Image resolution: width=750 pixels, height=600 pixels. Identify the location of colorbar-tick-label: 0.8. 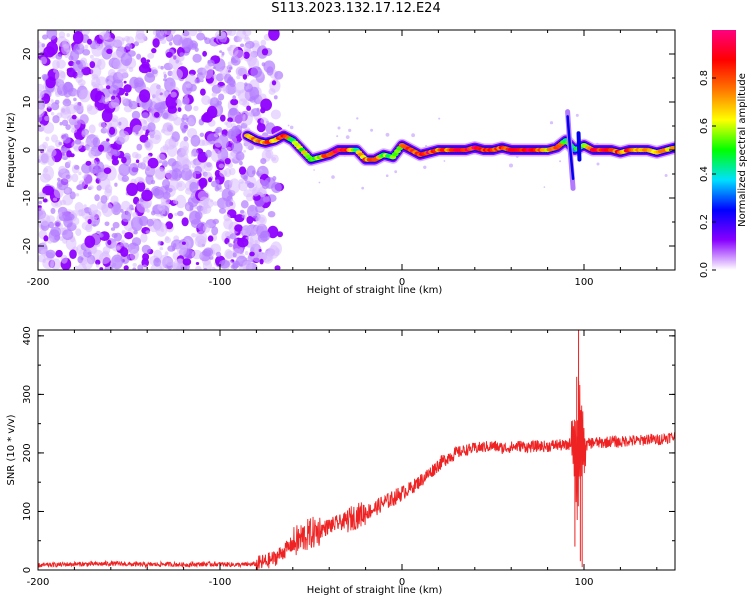
(704, 78).